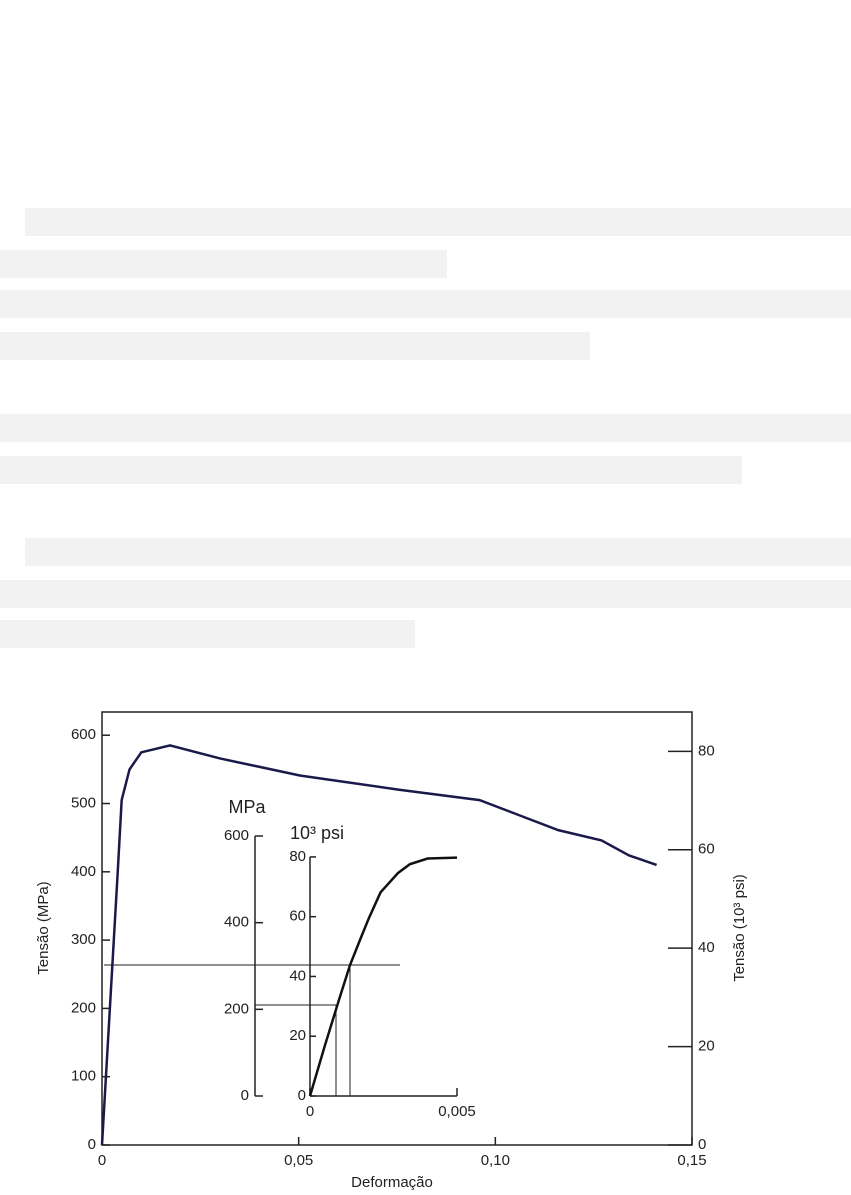  Describe the element at coordinates (739, 928) in the screenshot. I see `y2-axis-label: Tensão (10³ psi)` at that location.